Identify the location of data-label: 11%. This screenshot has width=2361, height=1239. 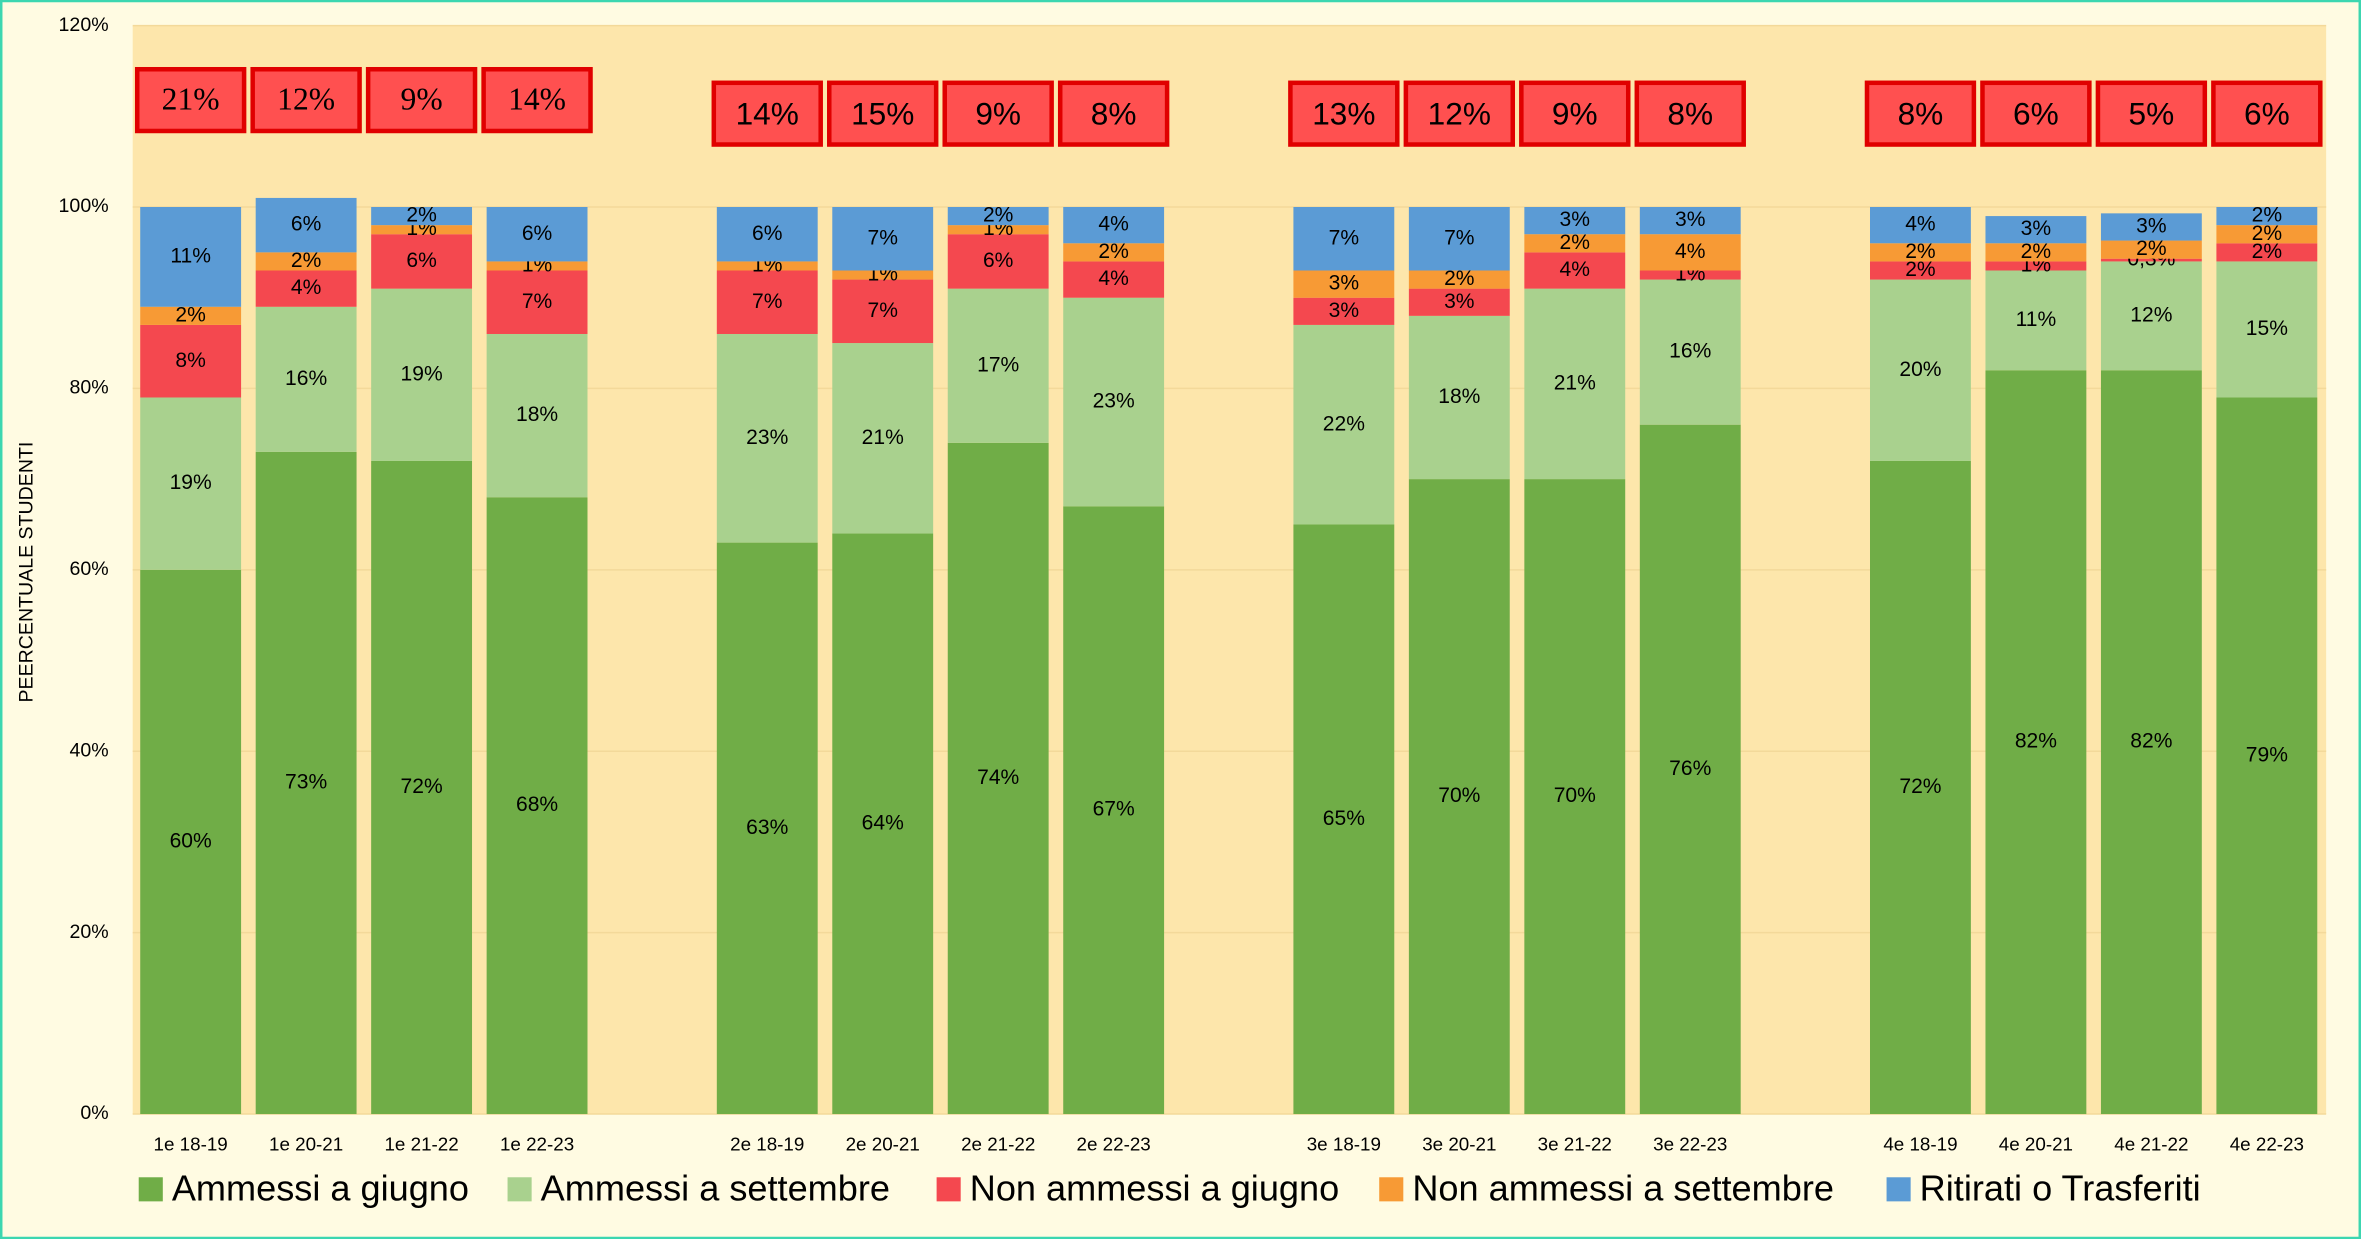
(190, 255).